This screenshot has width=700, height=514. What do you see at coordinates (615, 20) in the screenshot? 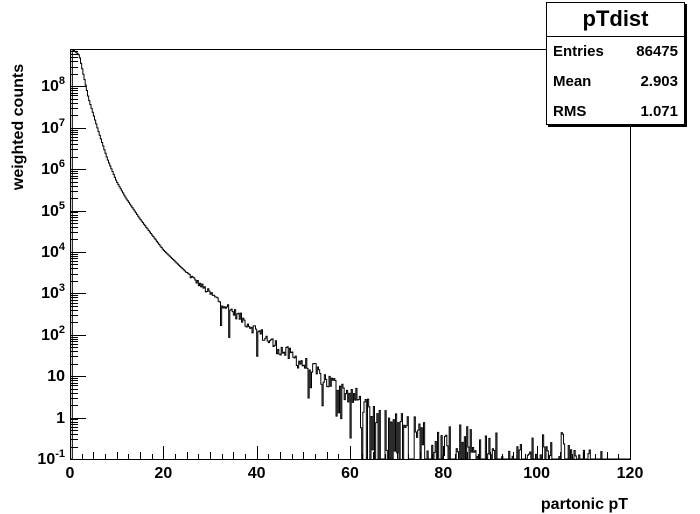
I see `stats-title: pTdist` at bounding box center [615, 20].